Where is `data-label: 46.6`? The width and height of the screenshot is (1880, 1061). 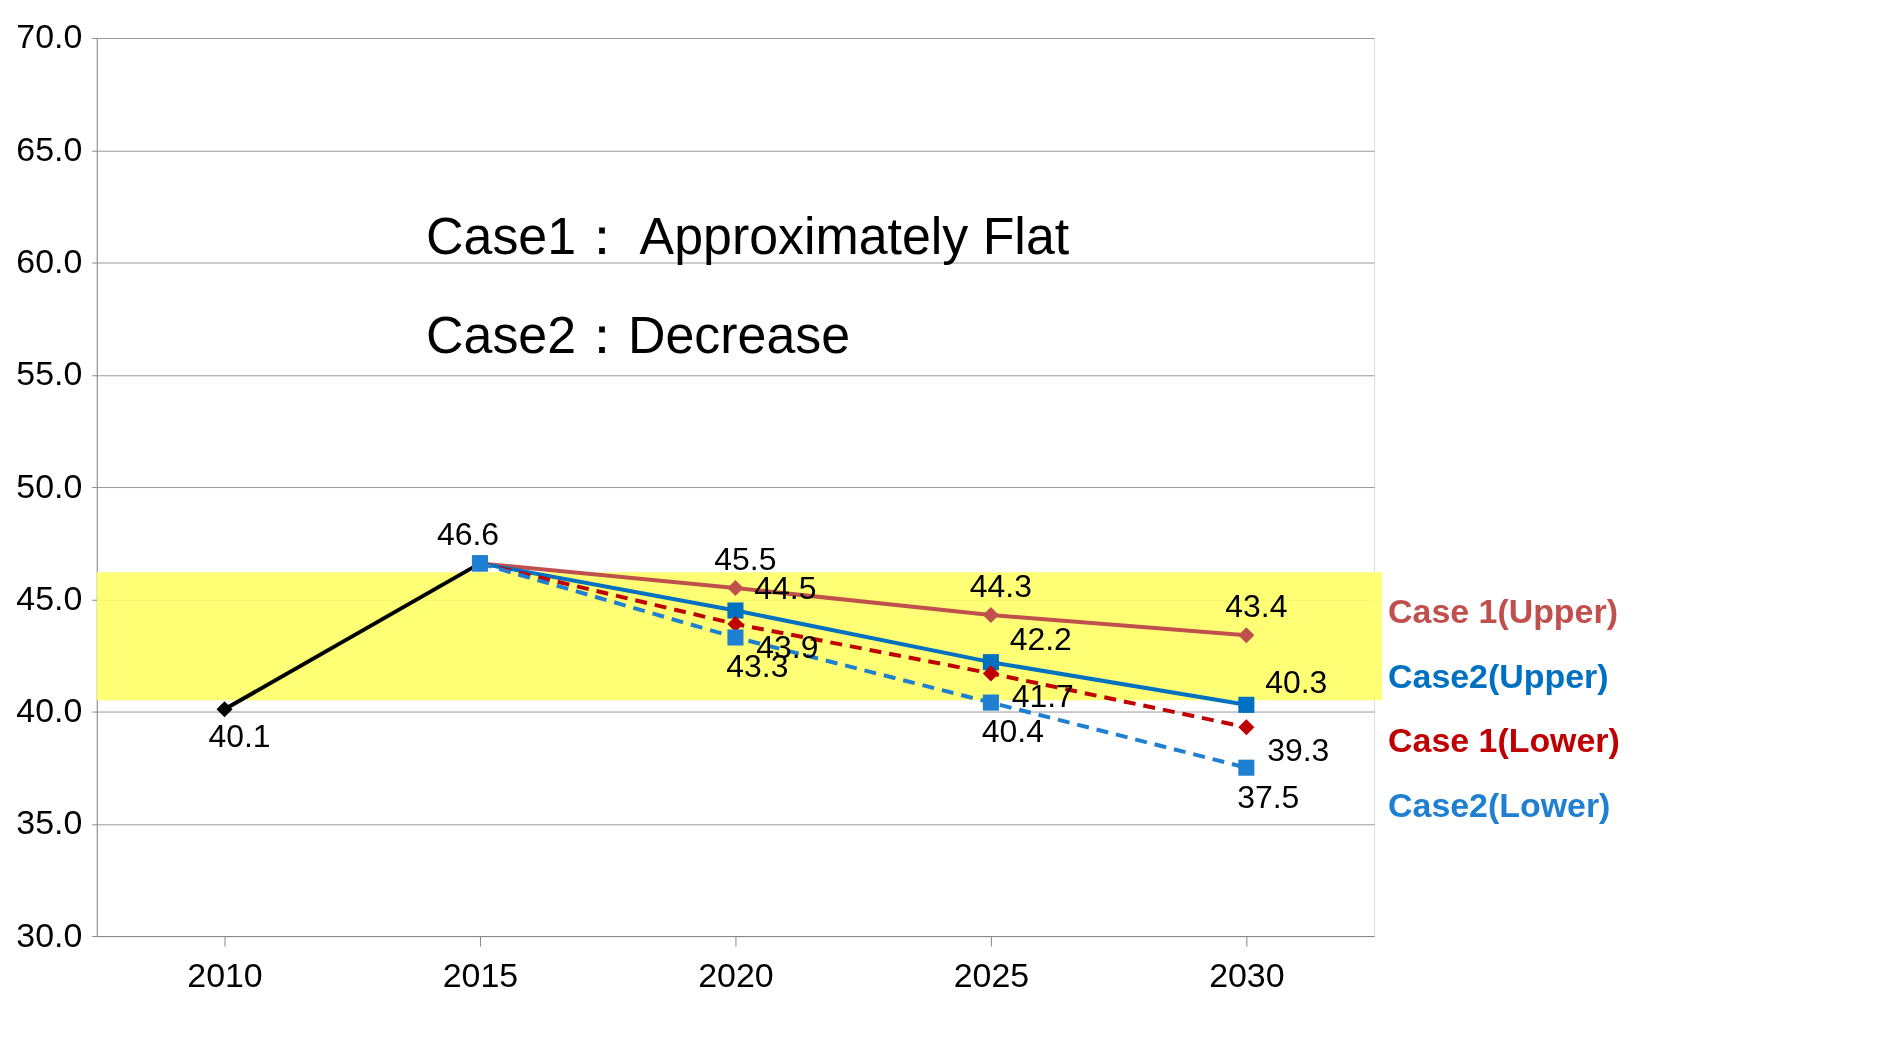 data-label: 46.6 is located at coordinates (468, 534).